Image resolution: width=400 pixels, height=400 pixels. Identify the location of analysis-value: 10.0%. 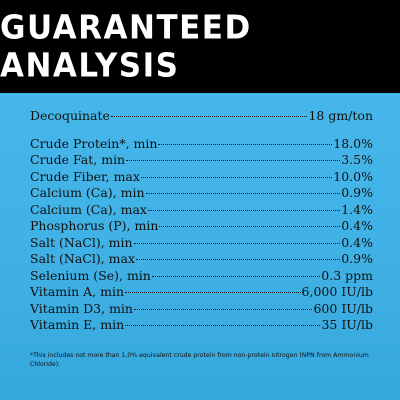
(353, 176).